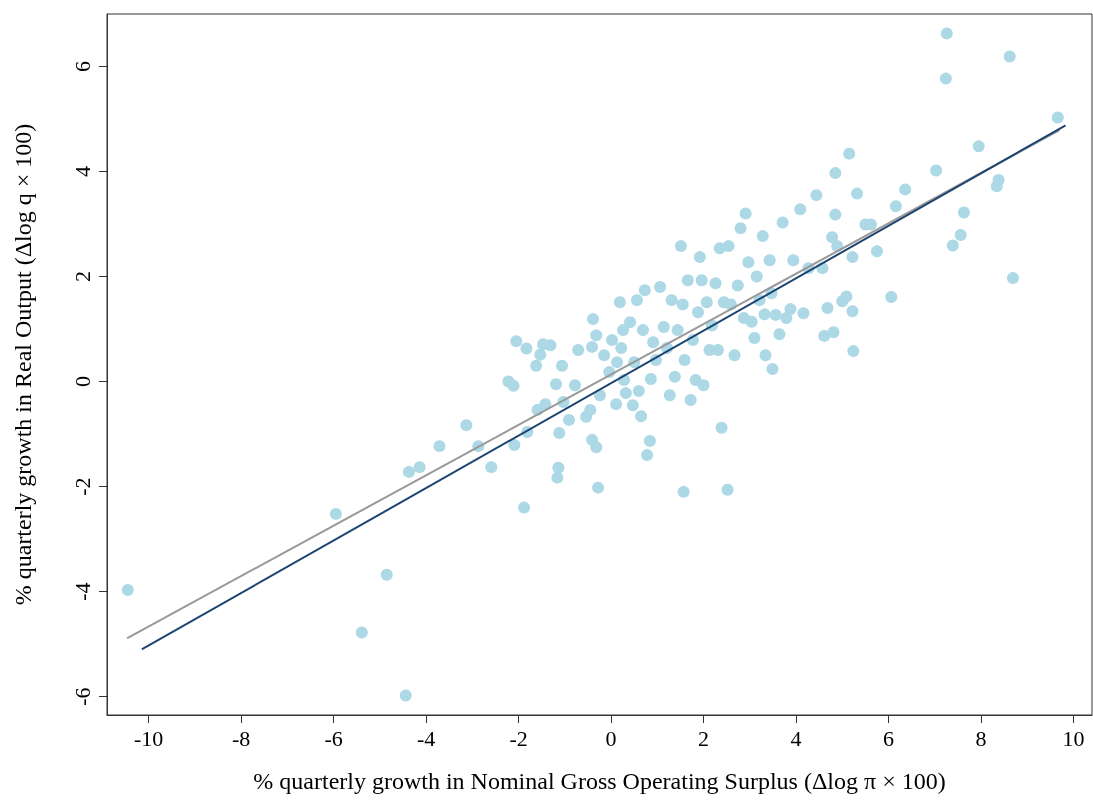 Image resolution: width=1093 pixels, height=808 pixels. What do you see at coordinates (82, 172) in the screenshot?
I see `y-tick-label: 4` at bounding box center [82, 172].